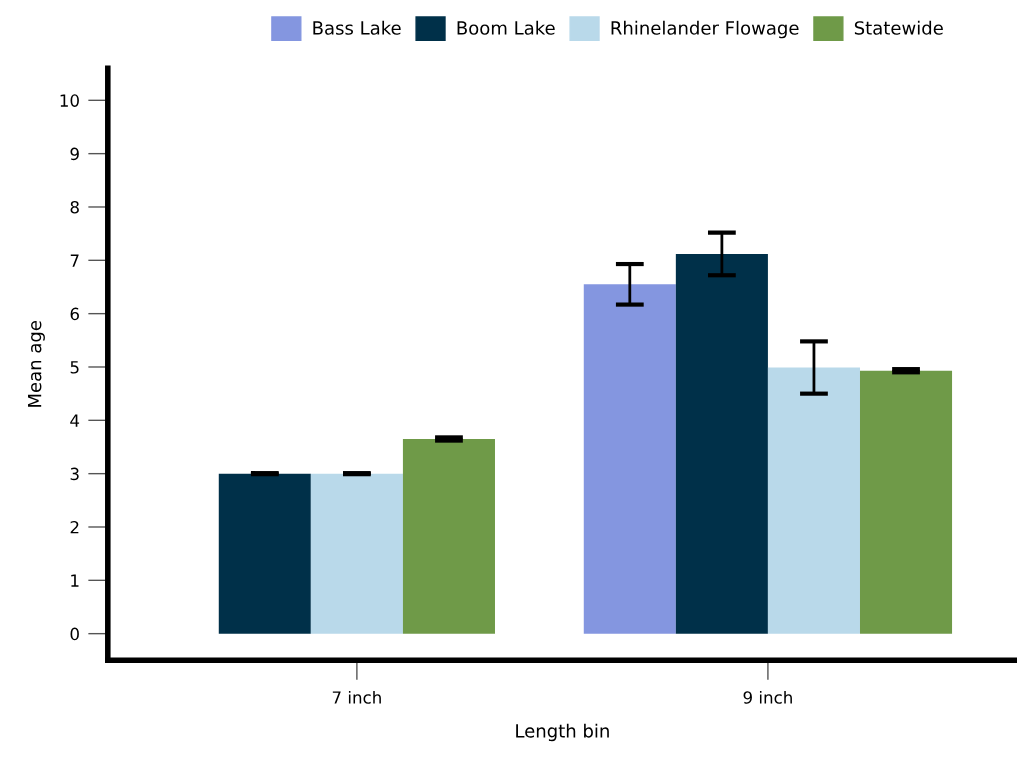  What do you see at coordinates (74, 527) in the screenshot?
I see `y-tick-label: 2` at bounding box center [74, 527].